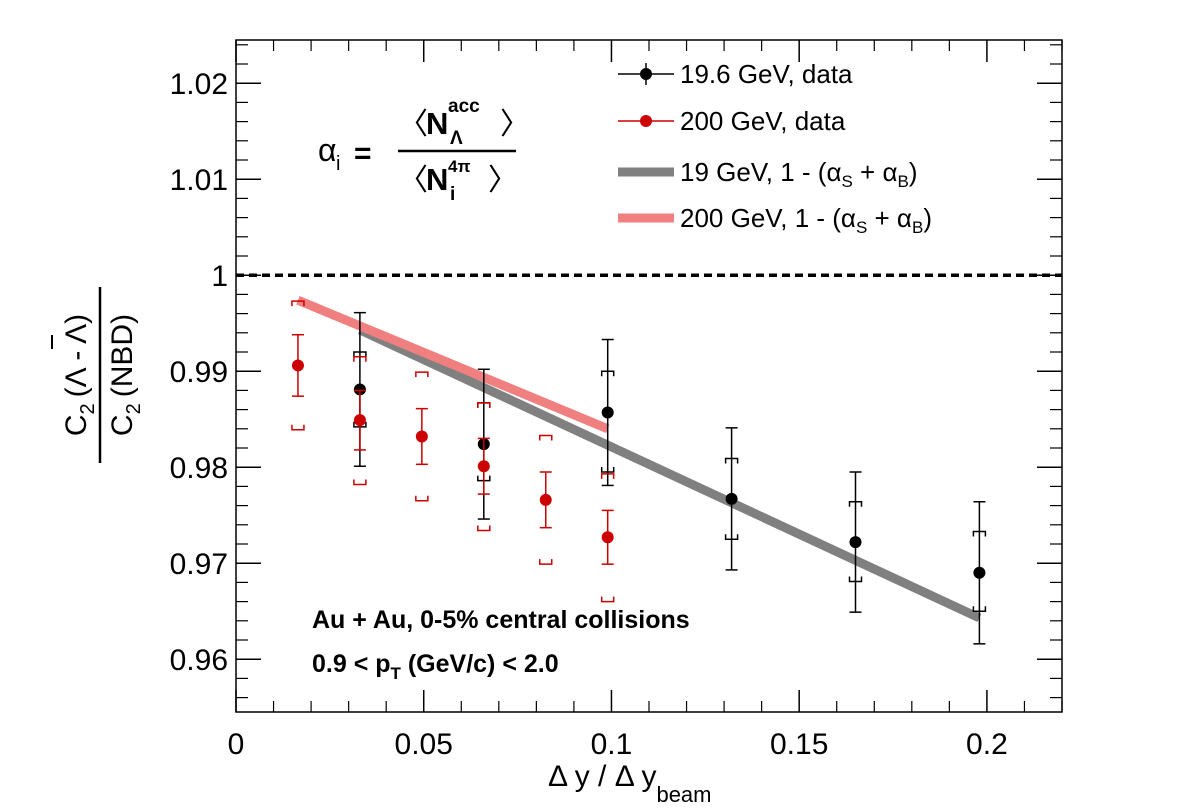 The width and height of the screenshot is (1181, 810). Describe the element at coordinates (327, 150) in the screenshot. I see `formula-lhs: α` at that location.